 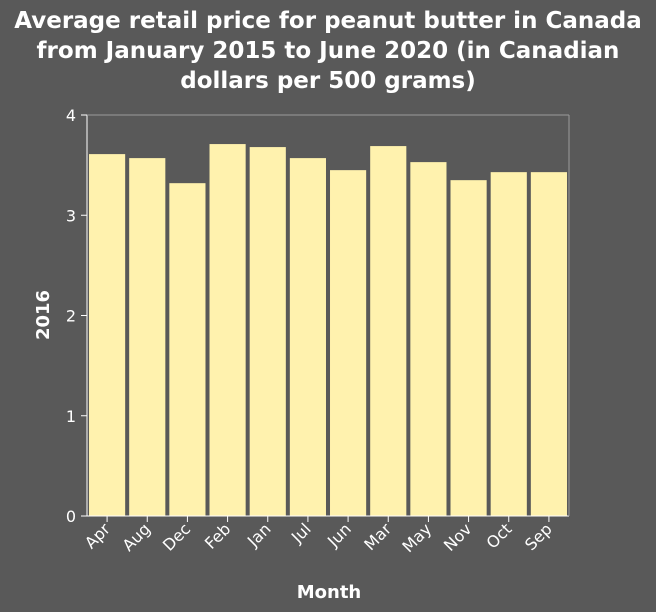 I want to click on bar-sep, so click(x=548, y=344).